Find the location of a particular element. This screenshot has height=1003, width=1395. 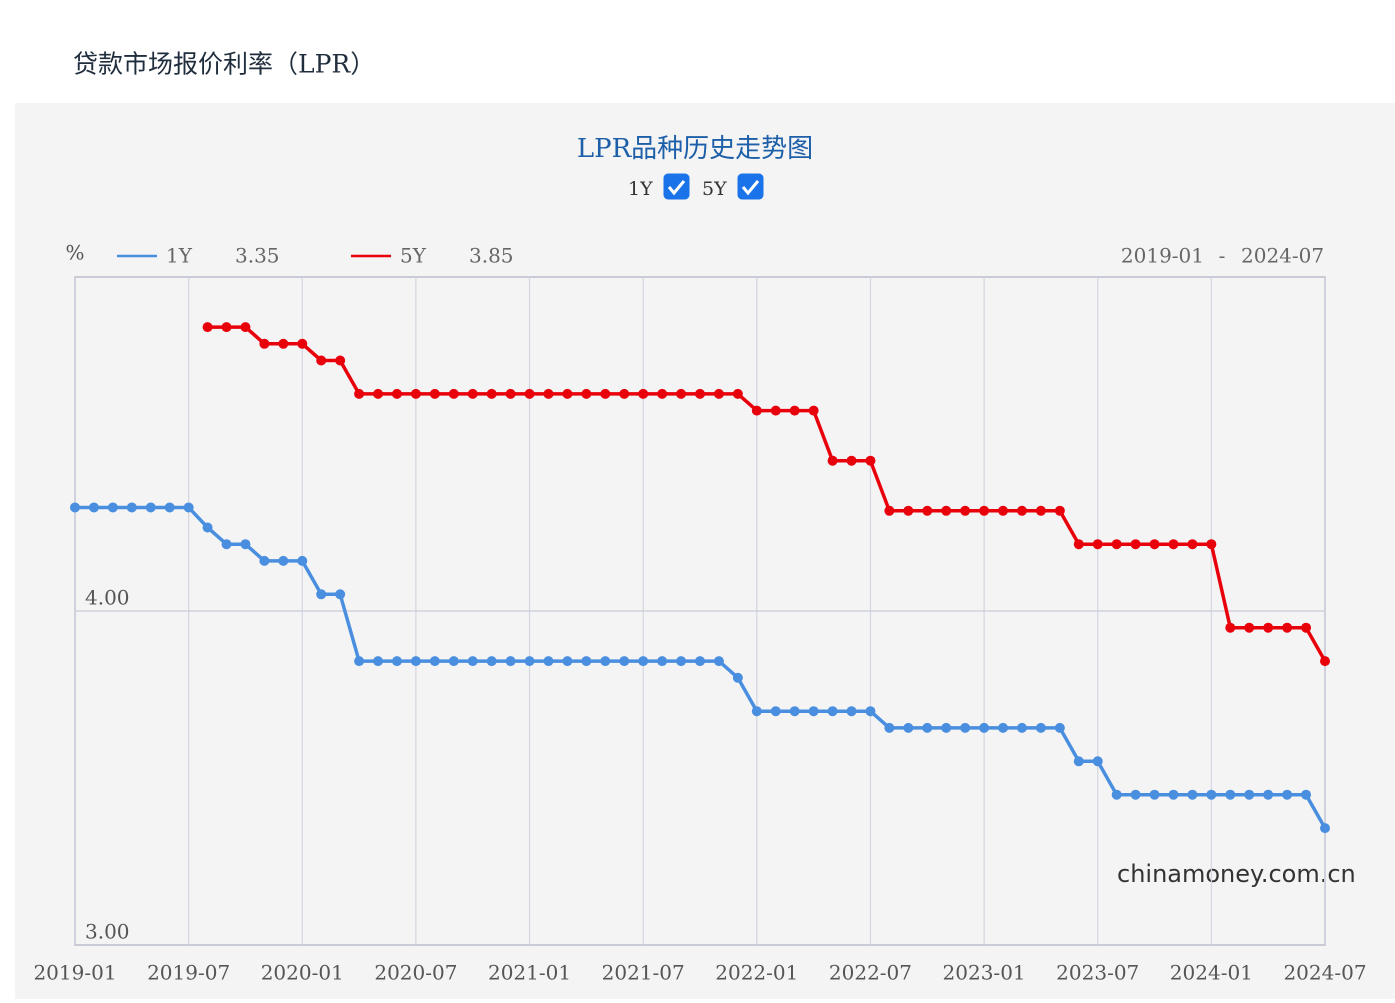

check-mark is located at coordinates (750, 188).